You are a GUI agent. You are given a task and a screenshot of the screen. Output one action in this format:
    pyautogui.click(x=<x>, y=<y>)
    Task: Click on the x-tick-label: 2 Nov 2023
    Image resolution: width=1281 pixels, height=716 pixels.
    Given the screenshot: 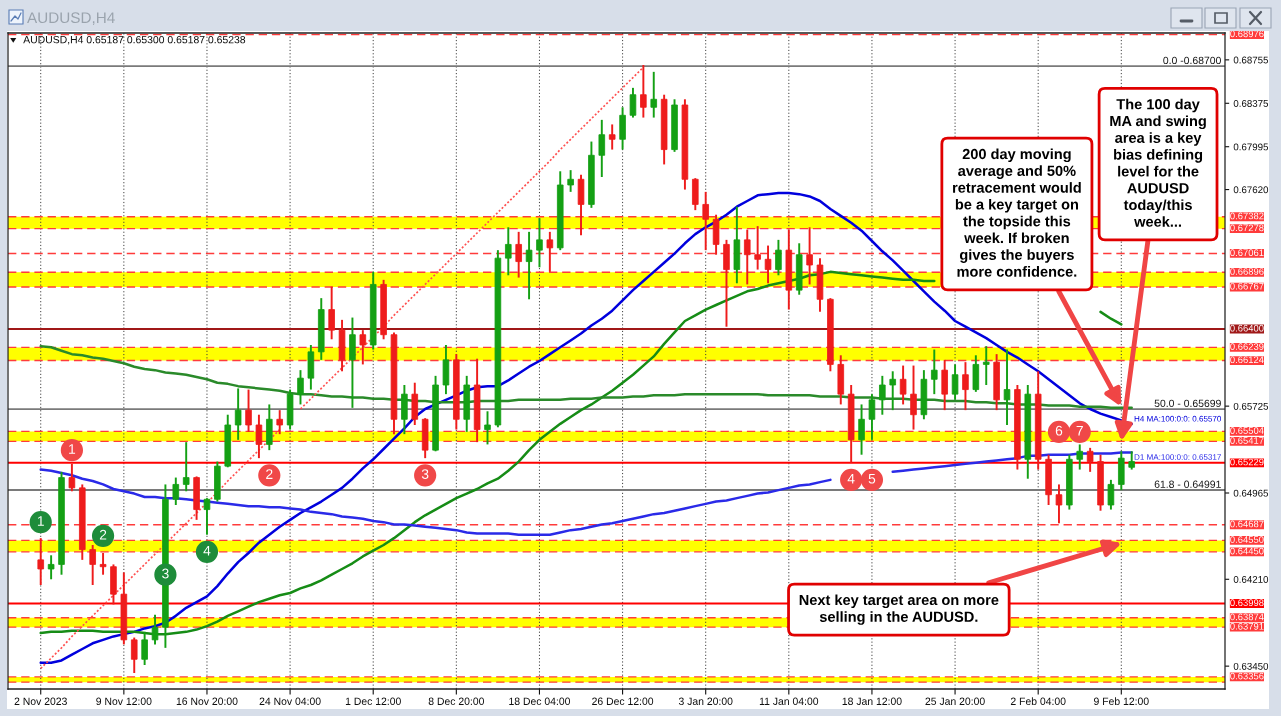 What is the action you would take?
    pyautogui.click(x=40, y=701)
    